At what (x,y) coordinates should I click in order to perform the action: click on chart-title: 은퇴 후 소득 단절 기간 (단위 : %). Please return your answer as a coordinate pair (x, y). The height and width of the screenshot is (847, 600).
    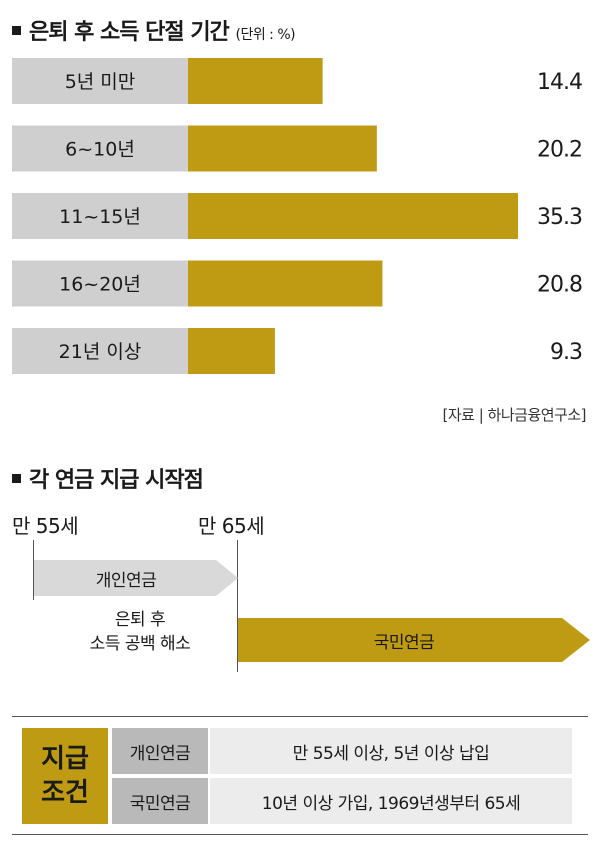
    Looking at the image, I should click on (154, 30).